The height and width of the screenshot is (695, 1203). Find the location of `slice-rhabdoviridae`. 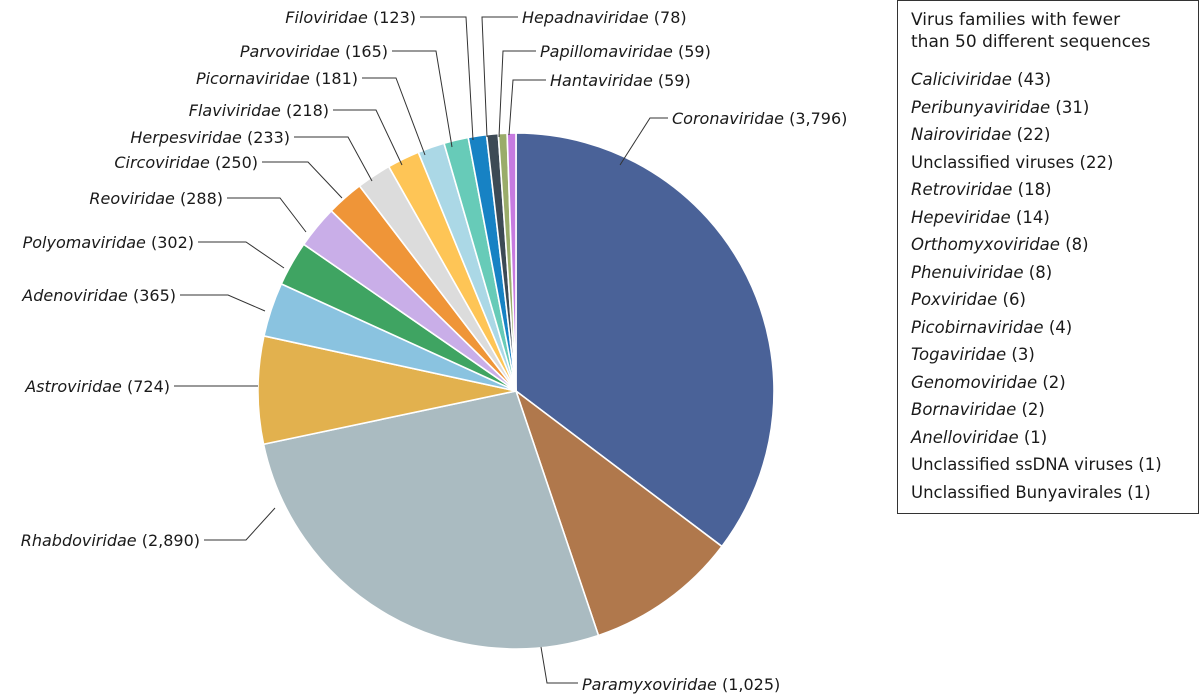

slice-rhabdoviridae is located at coordinates (431, 520).